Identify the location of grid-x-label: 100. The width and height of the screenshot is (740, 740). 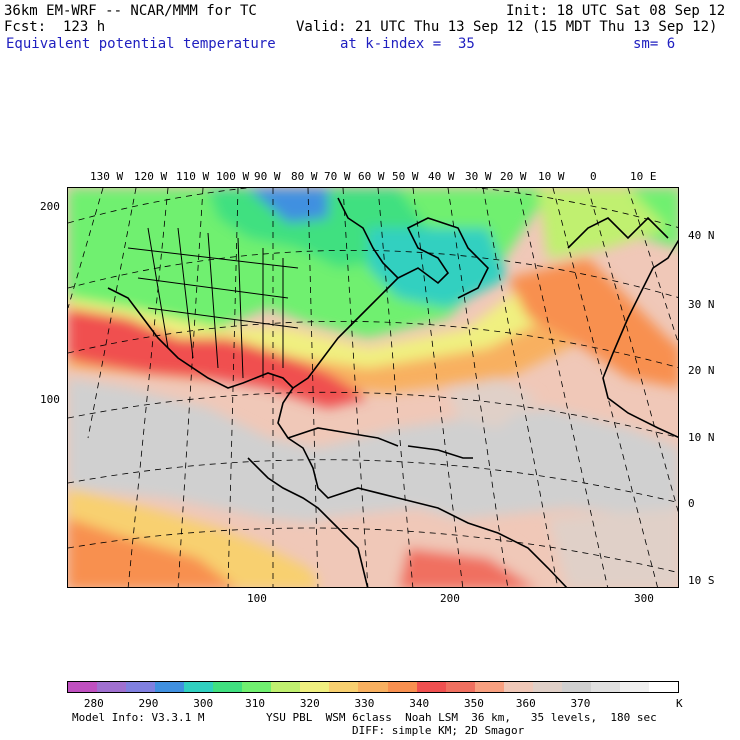
(257, 598).